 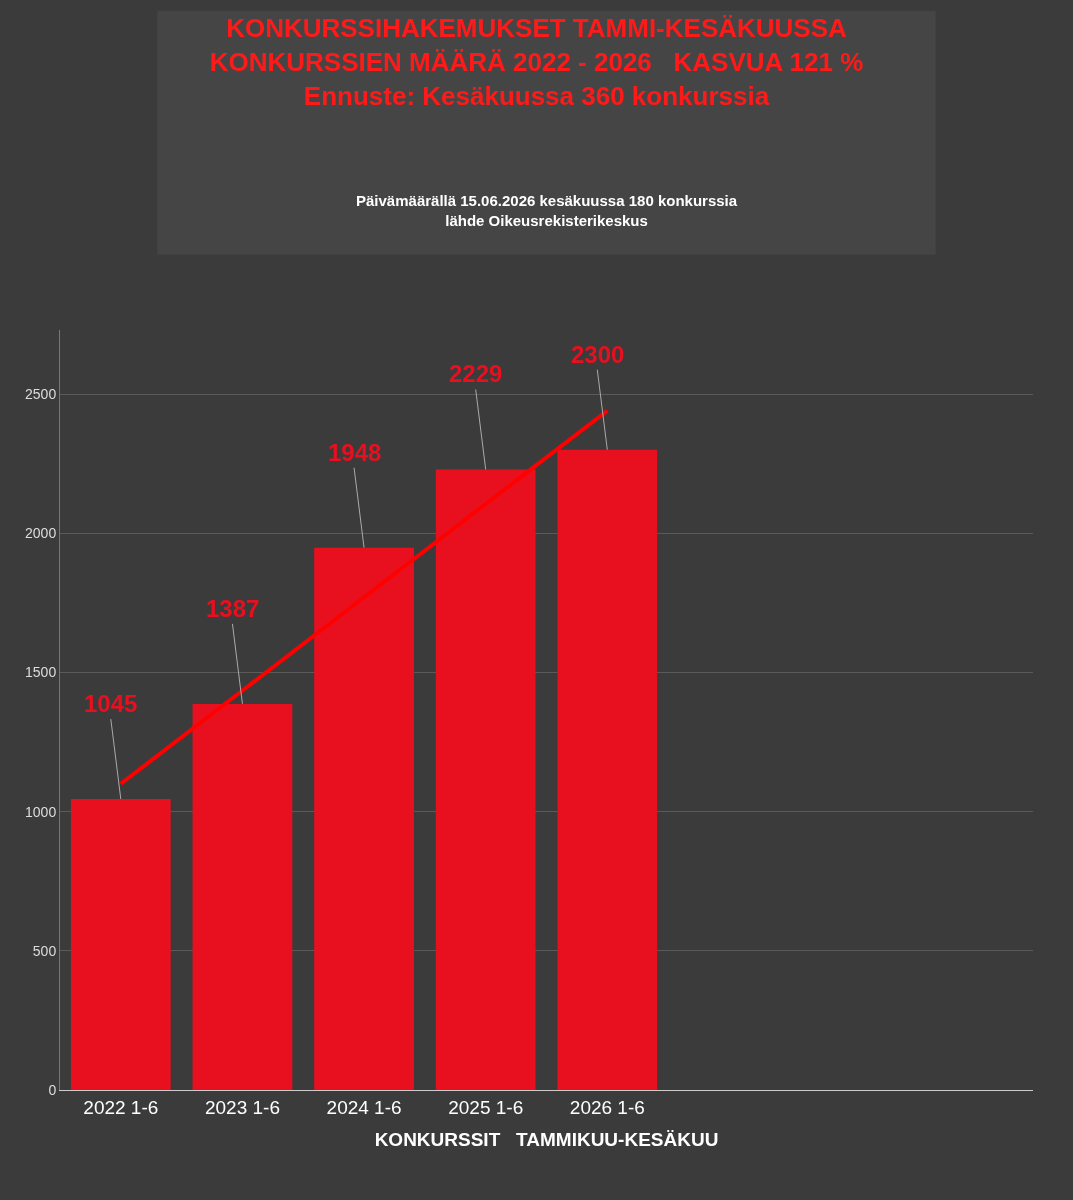 I want to click on y-tick-label: 0, so click(x=52, y=1089).